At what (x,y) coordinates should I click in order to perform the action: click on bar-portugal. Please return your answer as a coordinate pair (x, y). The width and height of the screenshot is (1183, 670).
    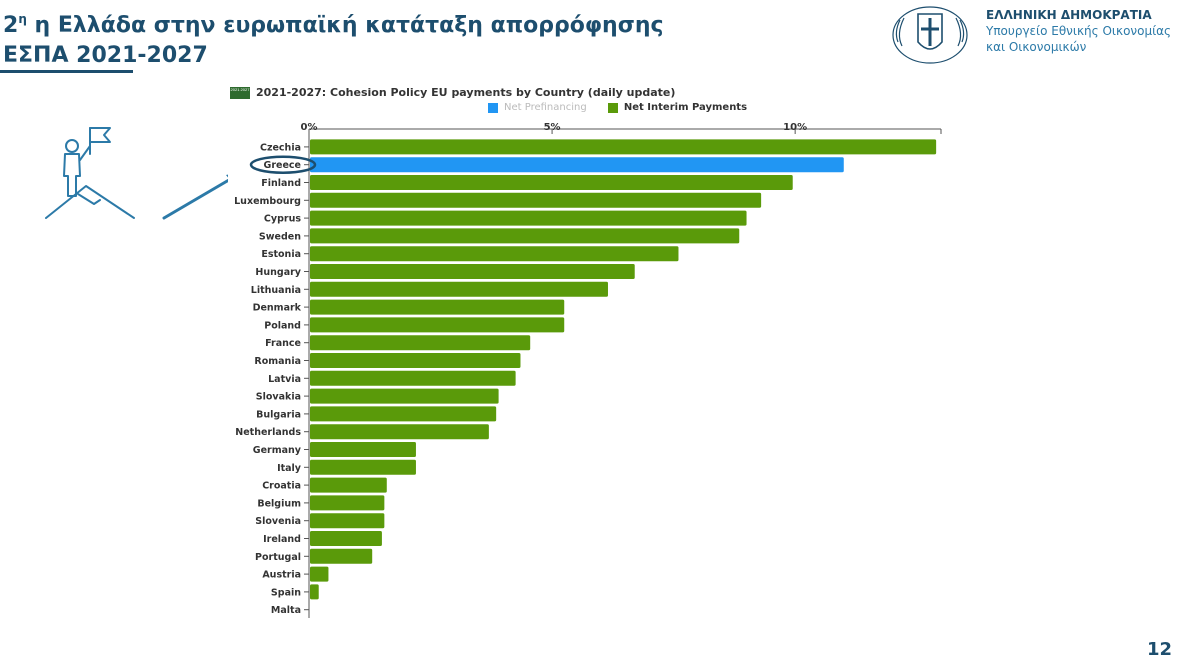
    Looking at the image, I should click on (341, 556).